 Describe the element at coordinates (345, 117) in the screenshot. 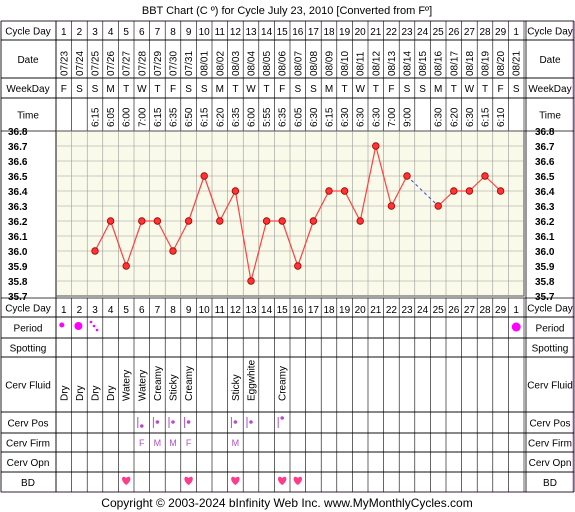

I see `time-label: 6:30` at that location.